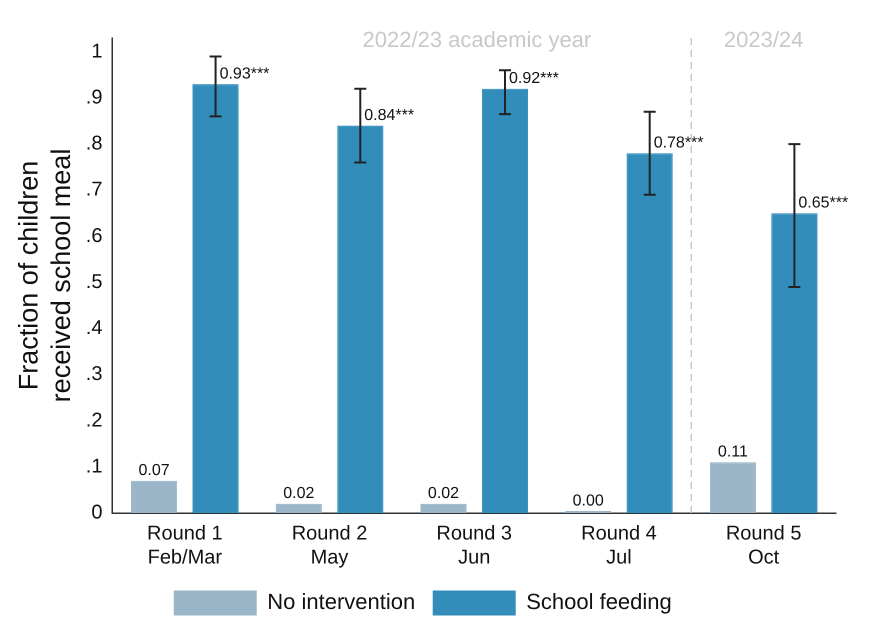 The height and width of the screenshot is (633, 896). Describe the element at coordinates (94, 374) in the screenshot. I see `y-tick-label: .3` at that location.